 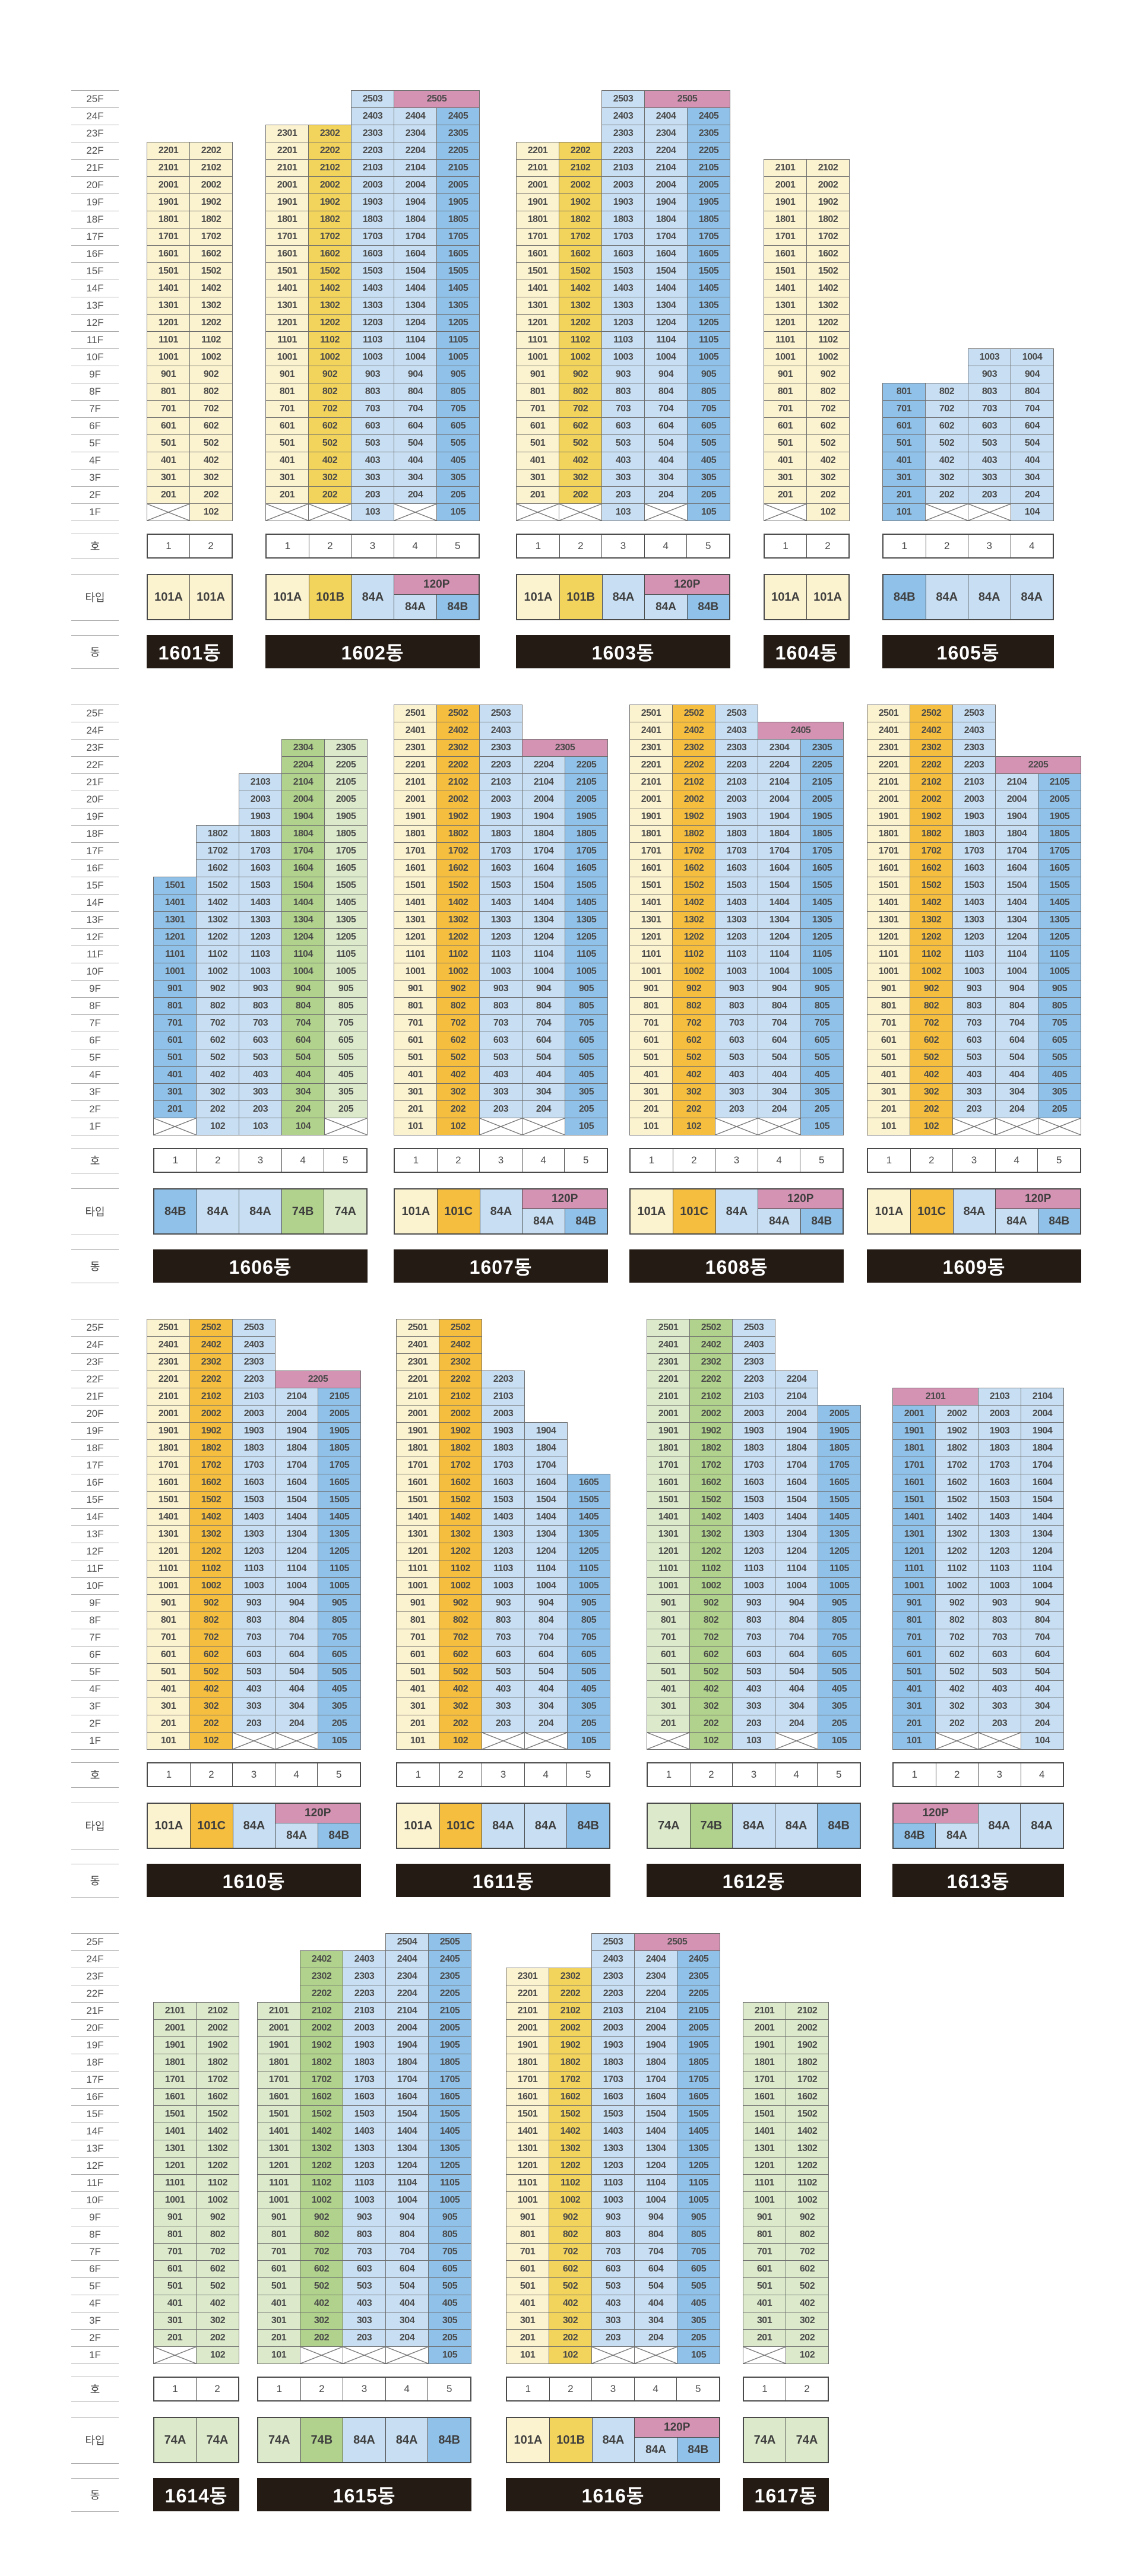 I want to click on floor-label: 17F, so click(x=95, y=236).